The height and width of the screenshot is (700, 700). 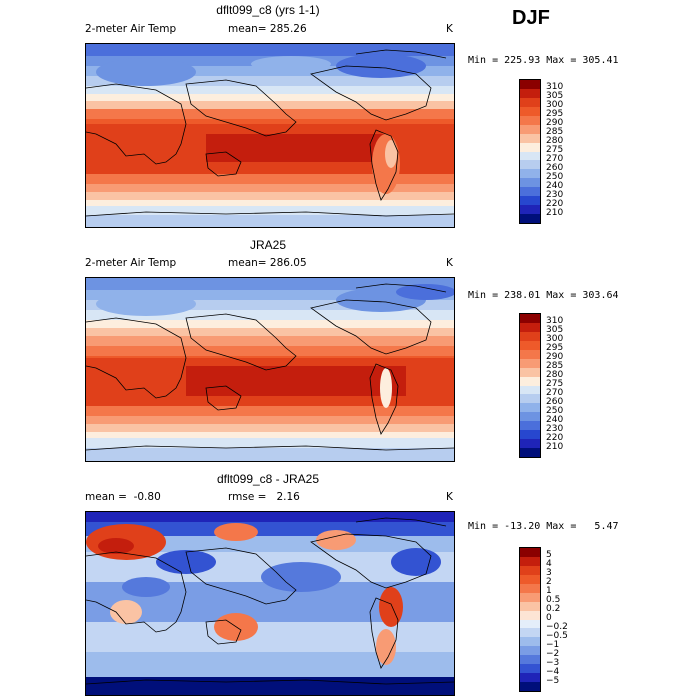 What do you see at coordinates (449, 497) in the screenshot?
I see `panel-3-units-label: K` at bounding box center [449, 497].